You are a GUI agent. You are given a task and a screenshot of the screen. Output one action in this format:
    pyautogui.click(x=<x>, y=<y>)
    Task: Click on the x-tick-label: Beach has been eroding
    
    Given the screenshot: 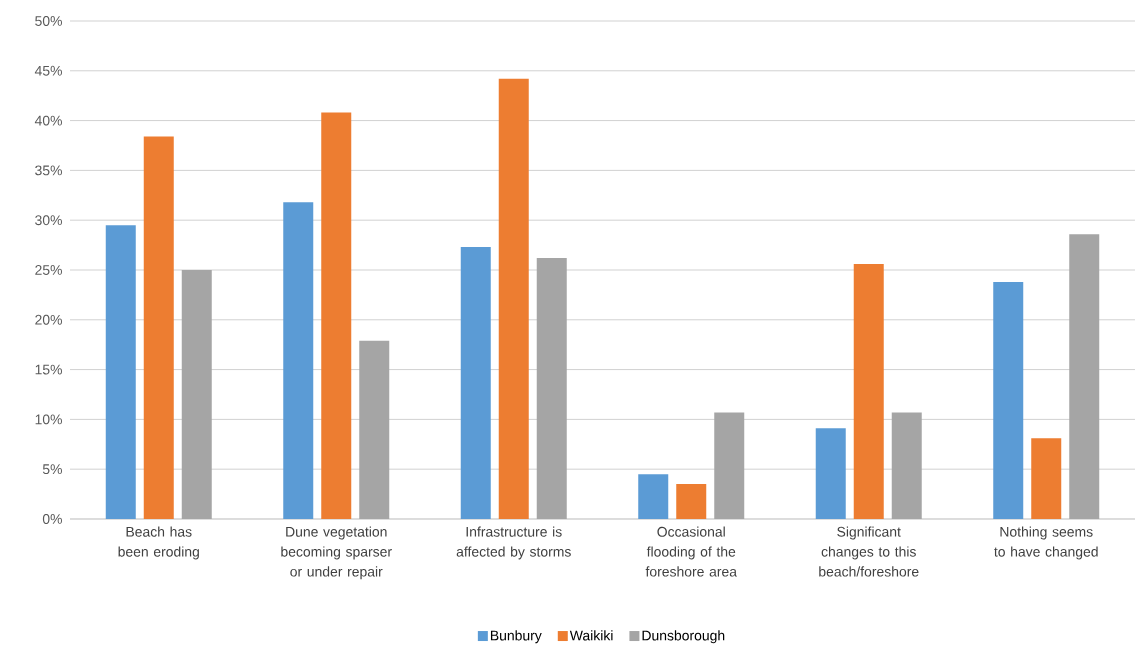 What is the action you would take?
    pyautogui.click(x=158, y=543)
    